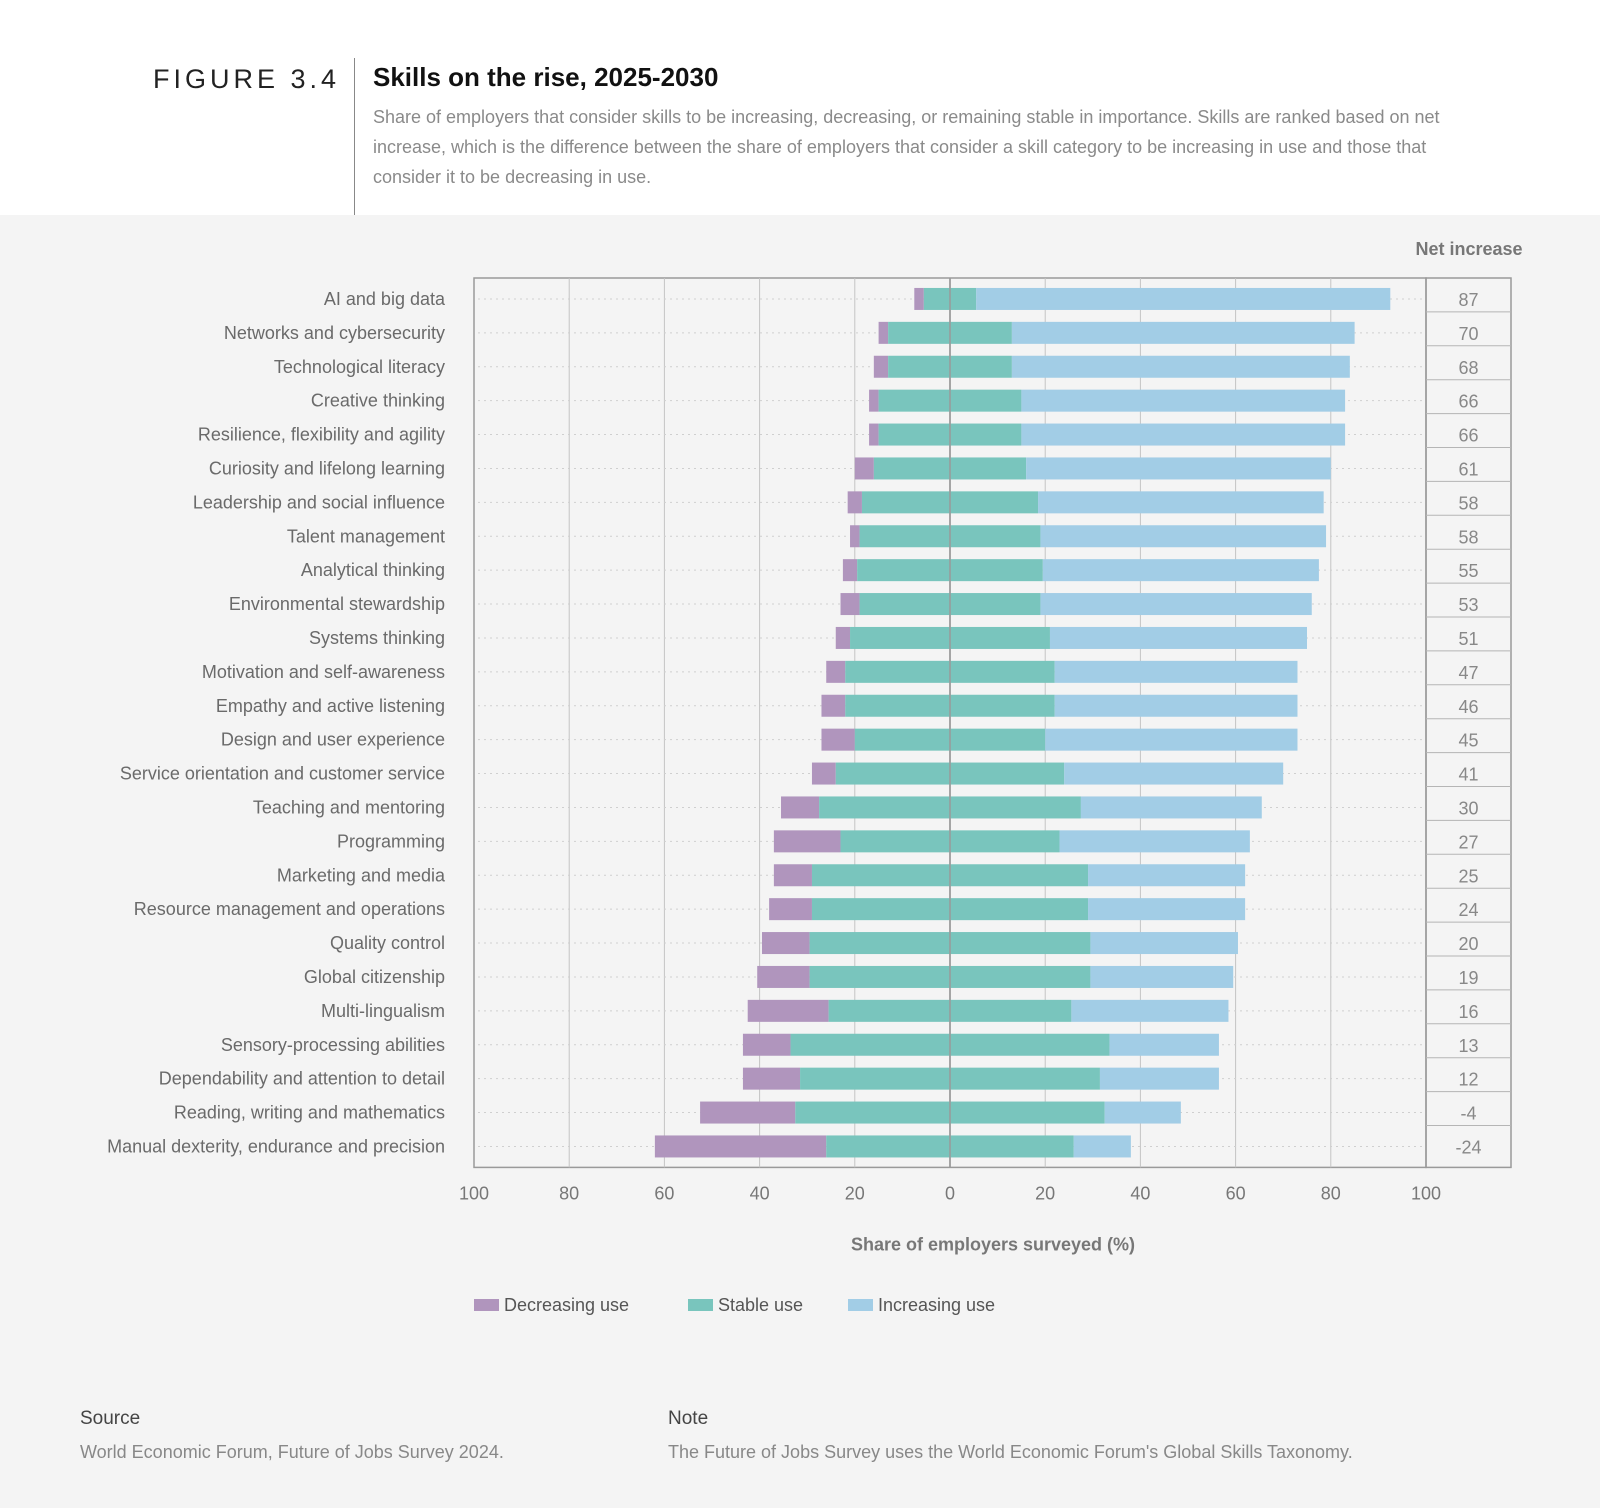  What do you see at coordinates (373, 570) in the screenshot?
I see `category-label: Analytical thinking` at bounding box center [373, 570].